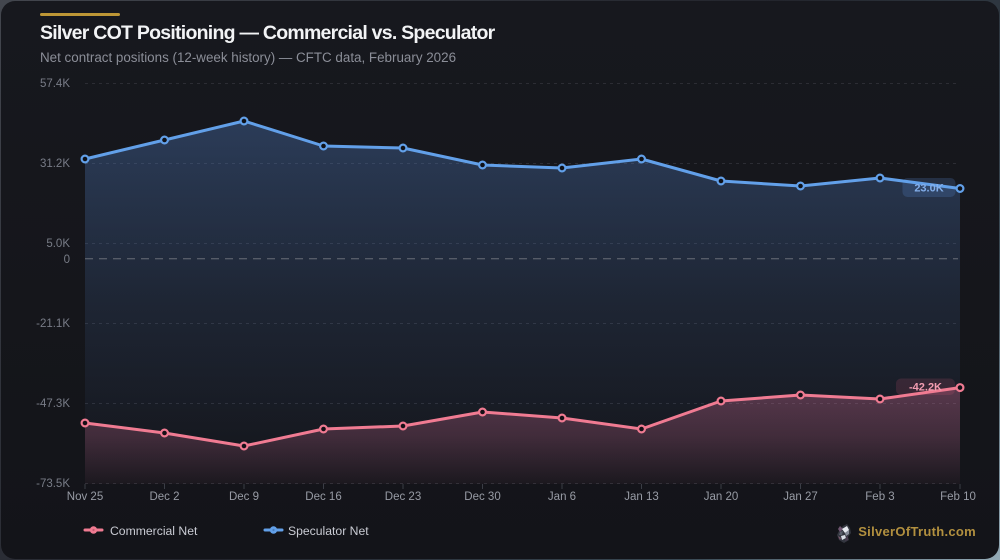  What do you see at coordinates (925, 388) in the screenshot?
I see `svg-text: -42.2K` at bounding box center [925, 388].